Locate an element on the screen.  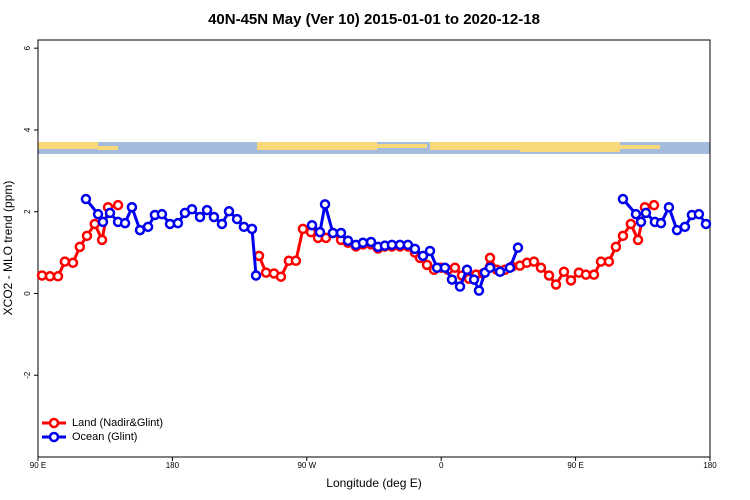
y-tick-label: -2 is located at coordinates (27, 375).